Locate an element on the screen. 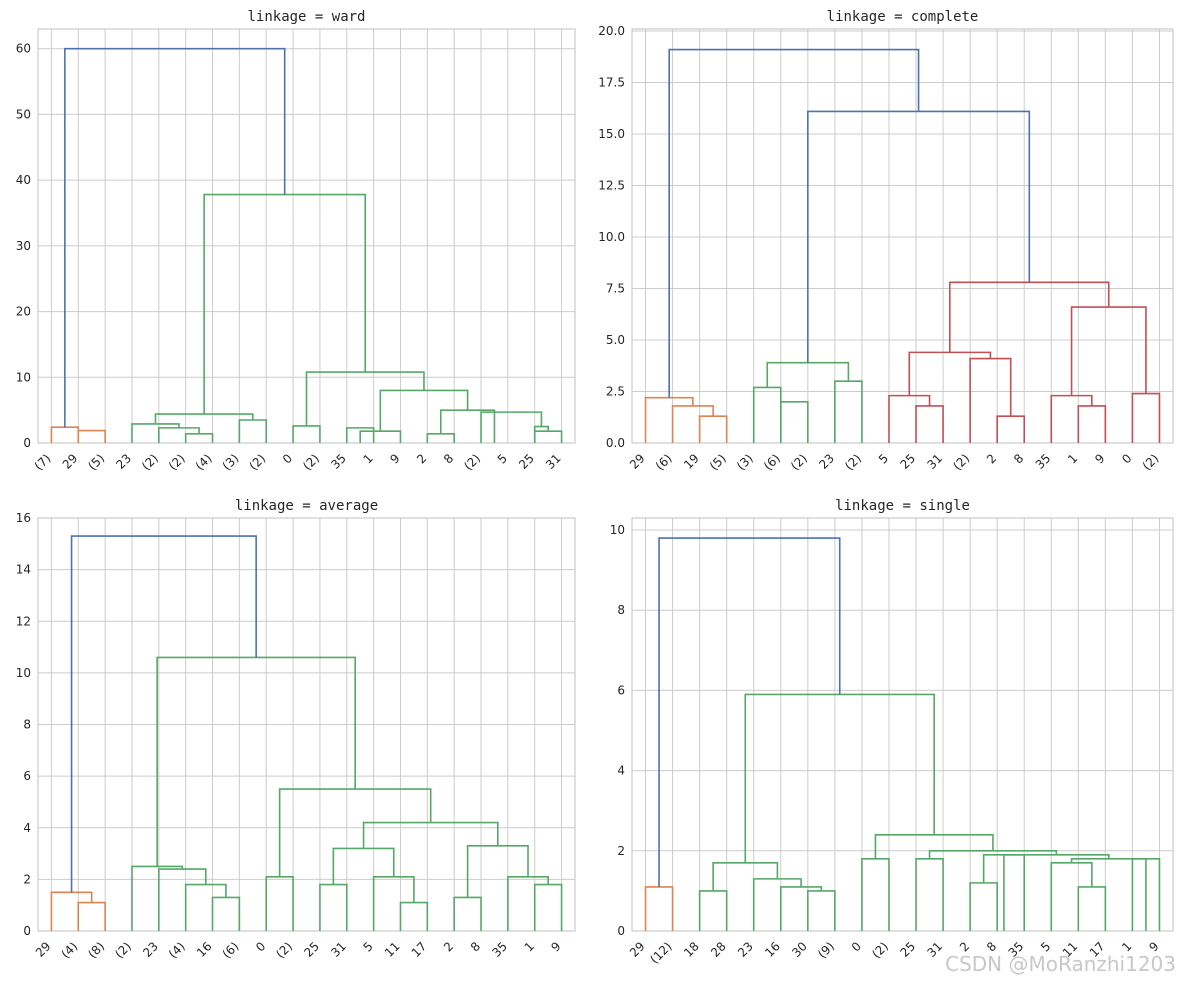  y-tick-label: 10.0 is located at coordinates (611, 237).